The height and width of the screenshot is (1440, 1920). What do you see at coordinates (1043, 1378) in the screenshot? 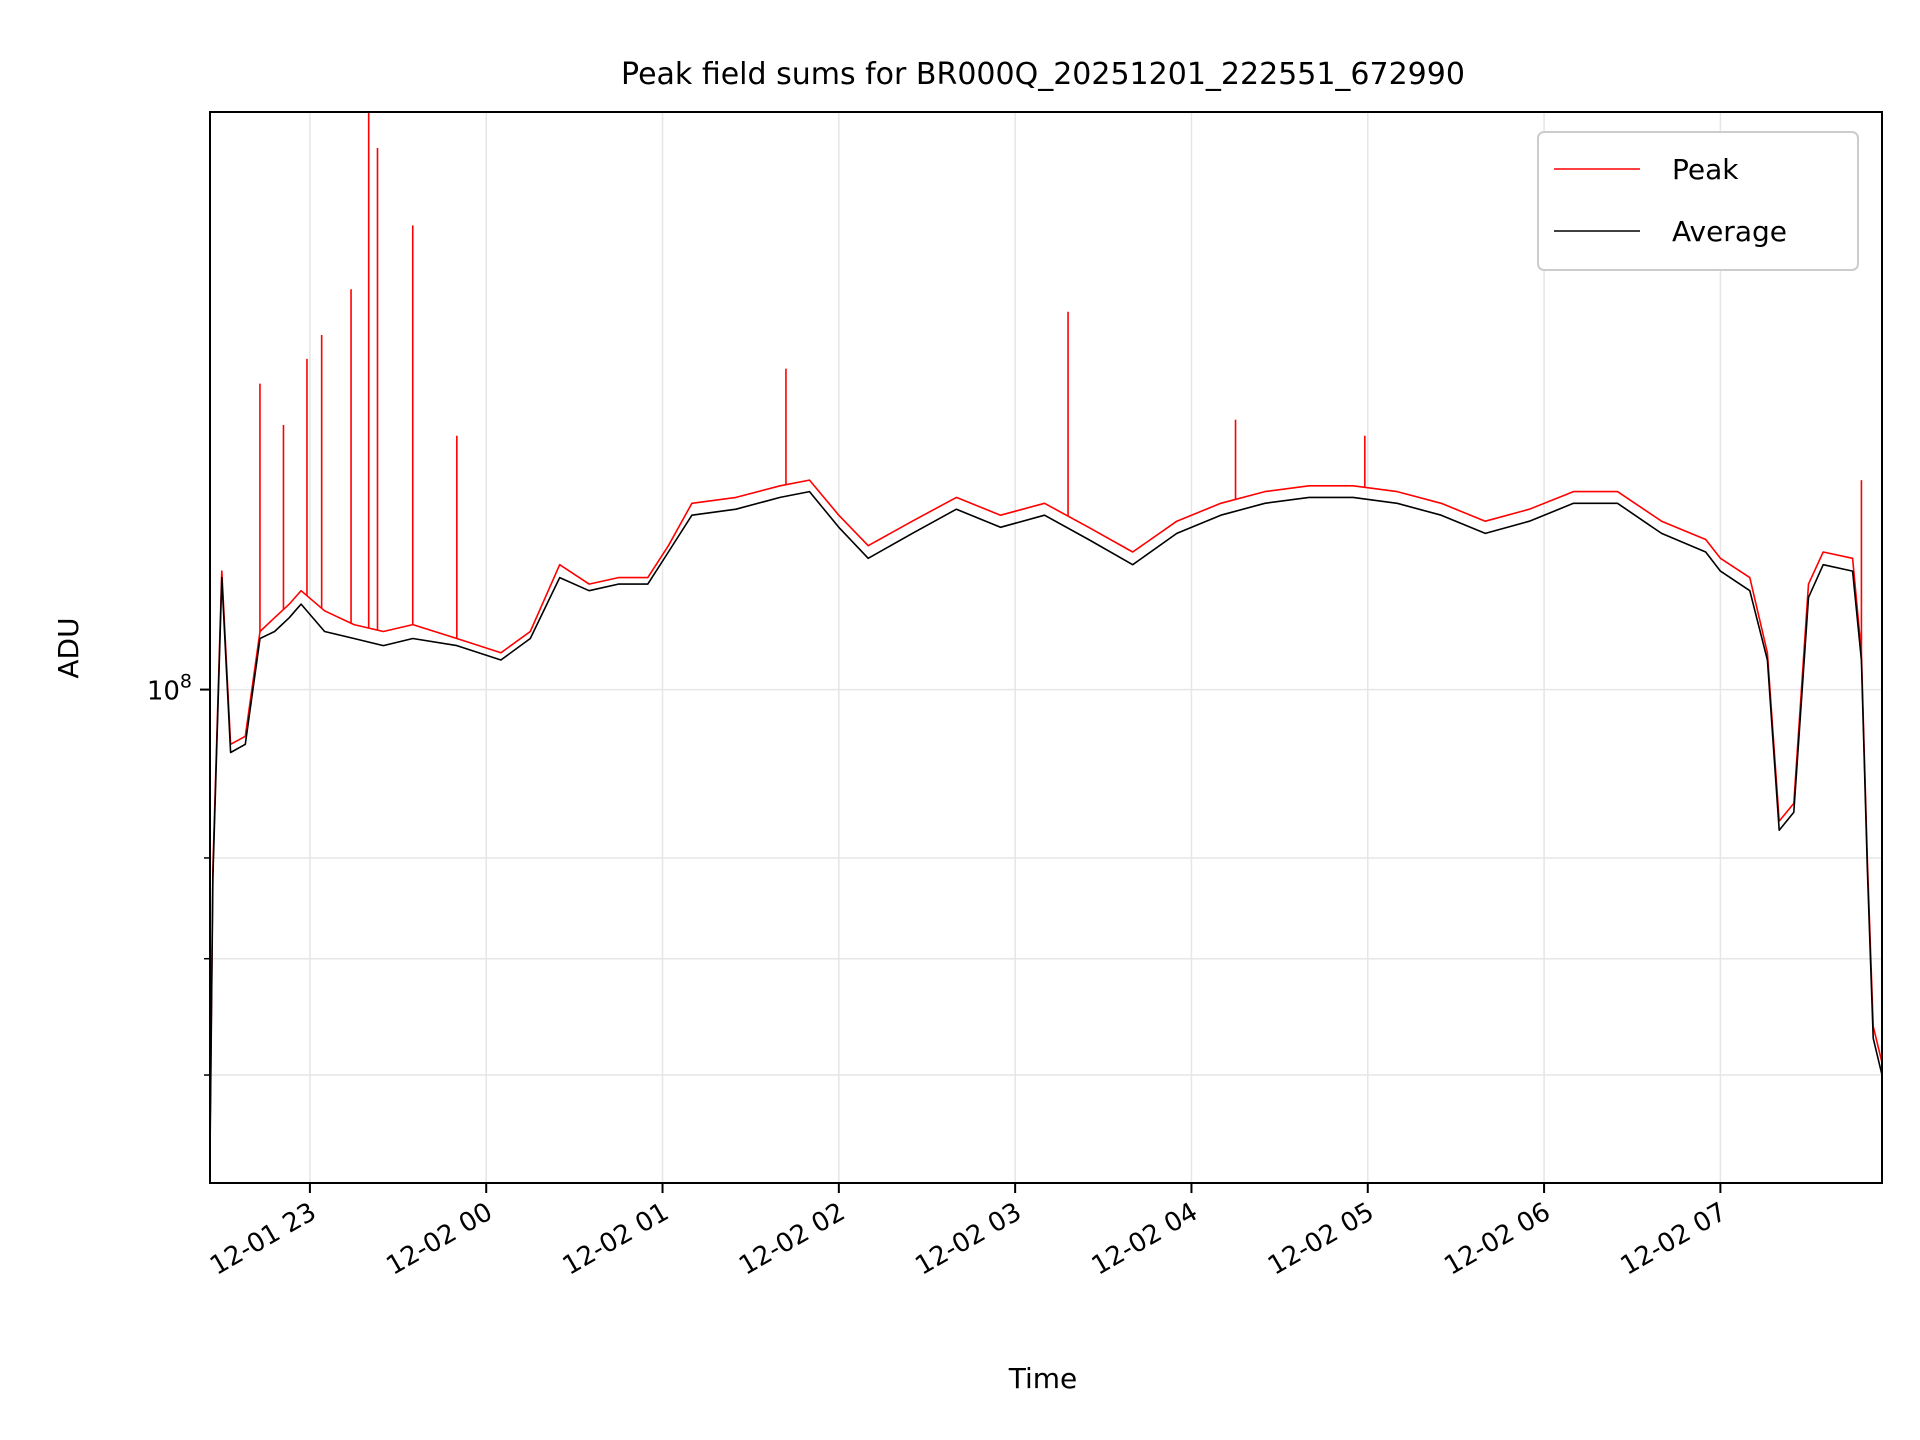
I see `x-axis-label: Time` at bounding box center [1043, 1378].